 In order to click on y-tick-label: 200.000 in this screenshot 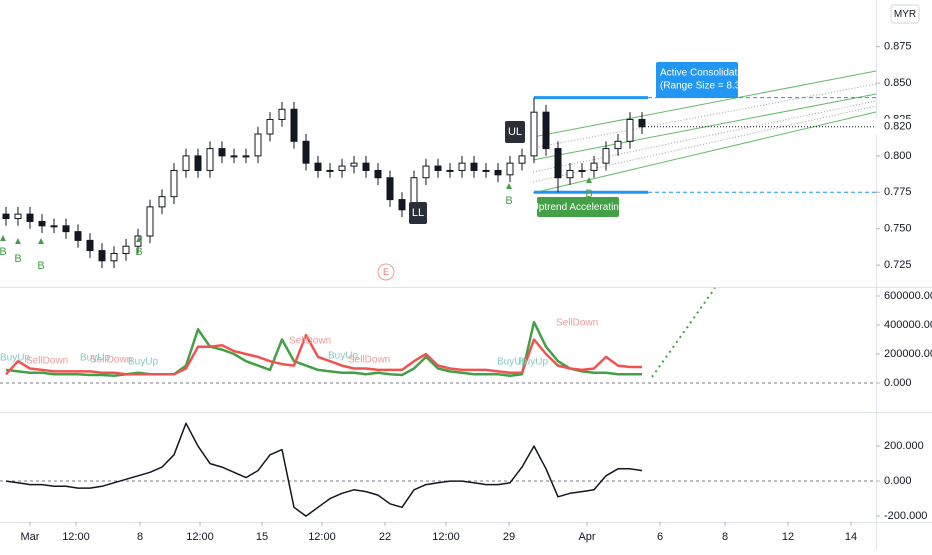, I will do `click(904, 446)`.